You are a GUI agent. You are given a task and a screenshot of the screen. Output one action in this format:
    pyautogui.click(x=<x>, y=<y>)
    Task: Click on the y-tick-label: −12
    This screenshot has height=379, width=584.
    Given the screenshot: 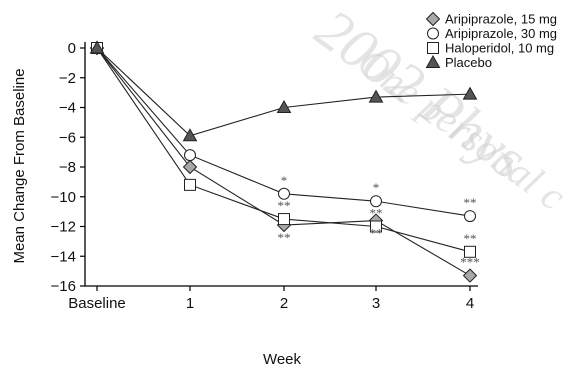 What is the action you would take?
    pyautogui.click(x=63, y=227)
    